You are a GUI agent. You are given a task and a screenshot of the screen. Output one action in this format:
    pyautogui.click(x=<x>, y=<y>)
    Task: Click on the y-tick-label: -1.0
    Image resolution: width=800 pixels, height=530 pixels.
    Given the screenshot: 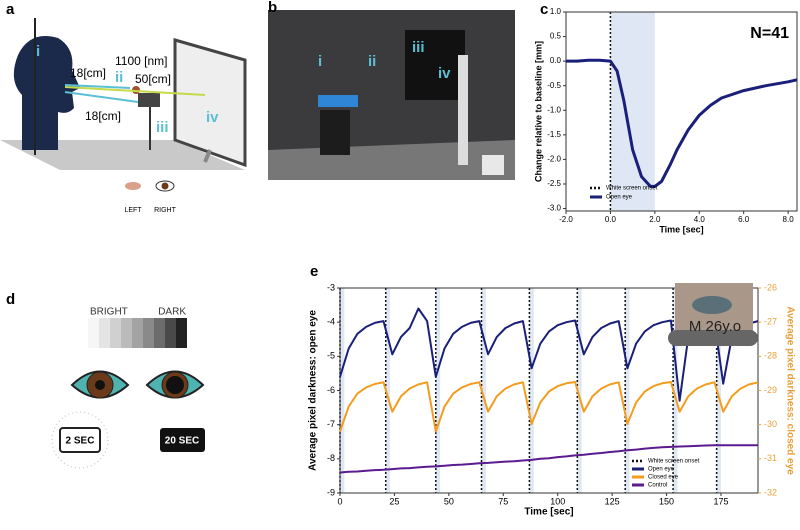 What is the action you would take?
    pyautogui.click(x=554, y=109)
    